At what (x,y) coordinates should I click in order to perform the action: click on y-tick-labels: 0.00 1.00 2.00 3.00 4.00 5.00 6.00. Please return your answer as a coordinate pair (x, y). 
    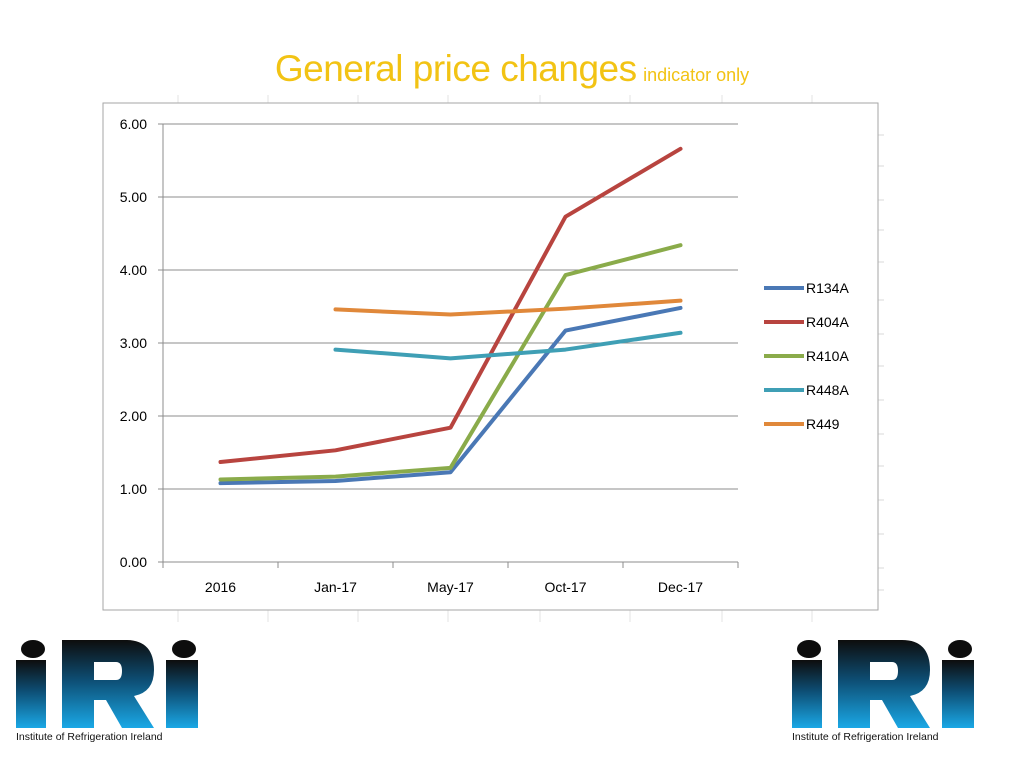
    Looking at the image, I should click on (133, 343).